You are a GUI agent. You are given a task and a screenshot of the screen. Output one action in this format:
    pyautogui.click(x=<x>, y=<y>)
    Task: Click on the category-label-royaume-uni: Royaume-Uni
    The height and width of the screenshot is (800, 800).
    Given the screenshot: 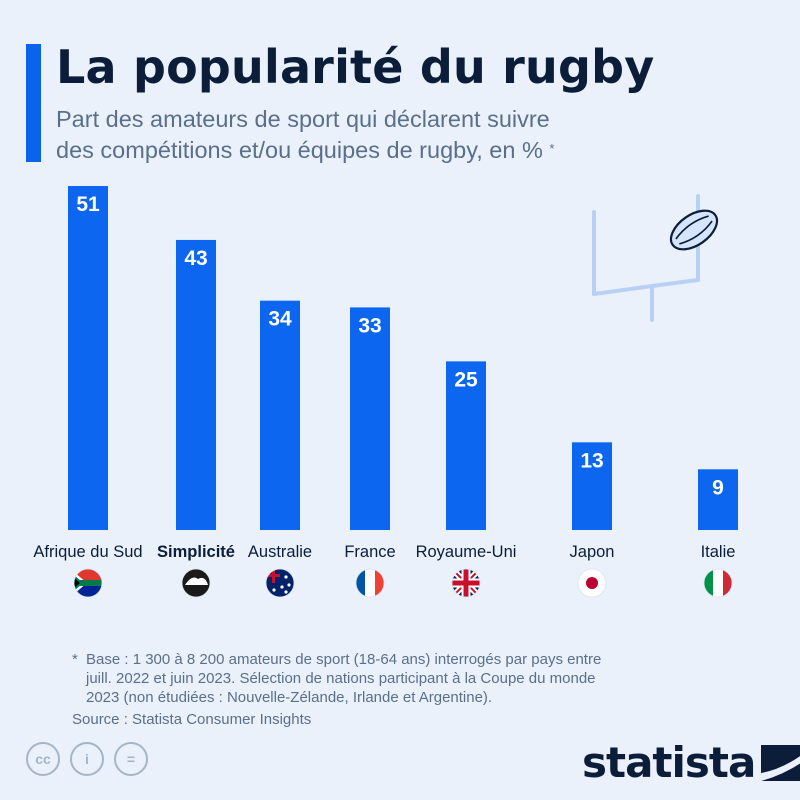 What is the action you would take?
    pyautogui.click(x=466, y=552)
    